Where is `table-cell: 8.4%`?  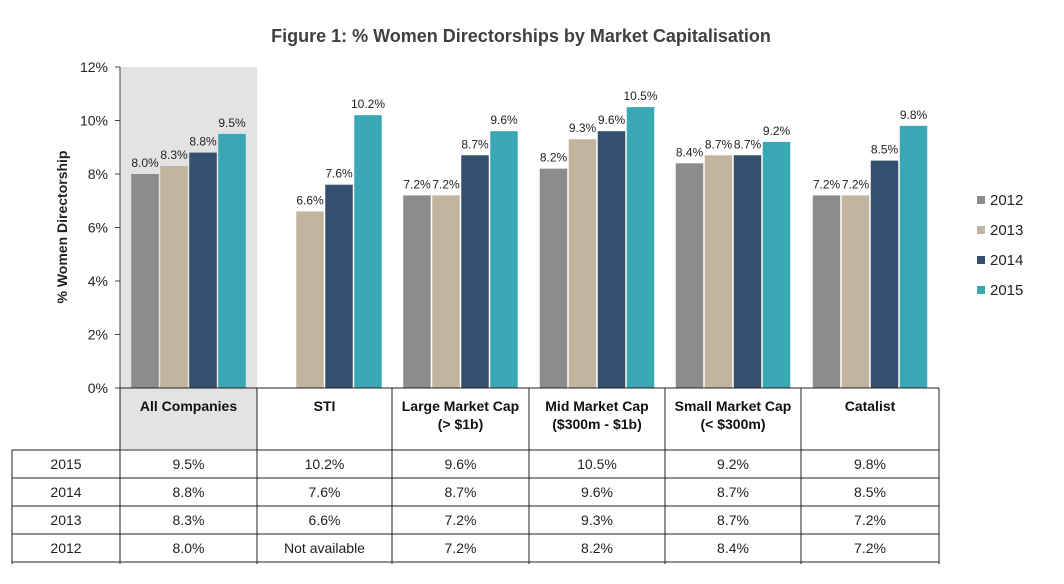 table-cell: 8.4% is located at coordinates (733, 548).